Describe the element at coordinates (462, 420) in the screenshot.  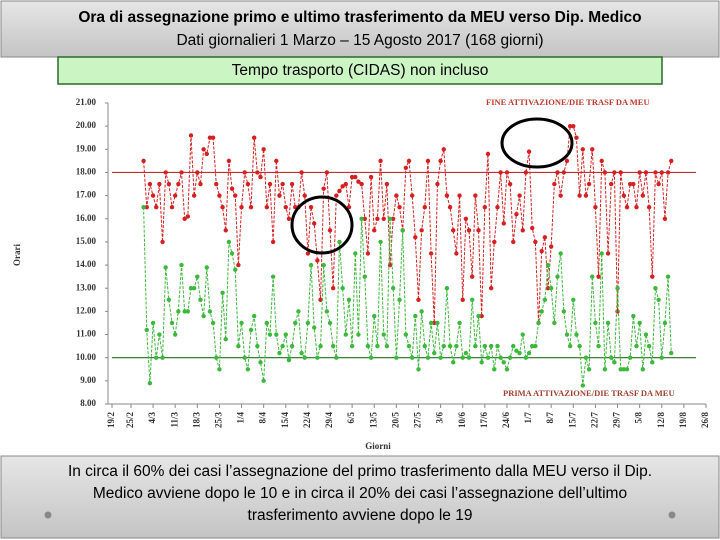
I see `x-tick-label: 10/6` at that location.